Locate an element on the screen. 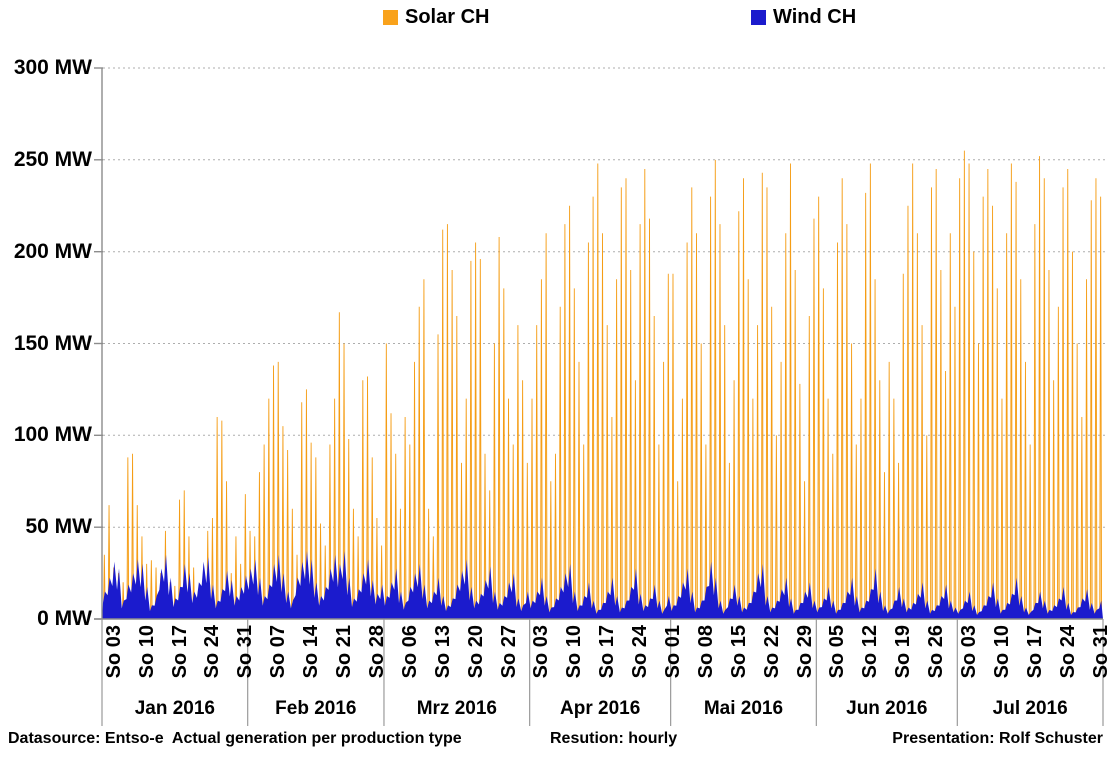  month-label: Feb 2016 is located at coordinates (316, 708).